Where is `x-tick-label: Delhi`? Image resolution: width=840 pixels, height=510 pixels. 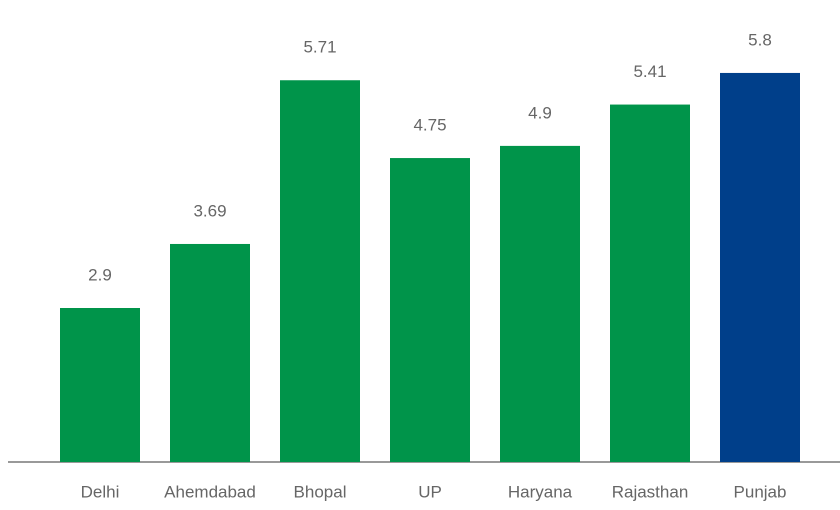 x-tick-label: Delhi is located at coordinates (100, 491).